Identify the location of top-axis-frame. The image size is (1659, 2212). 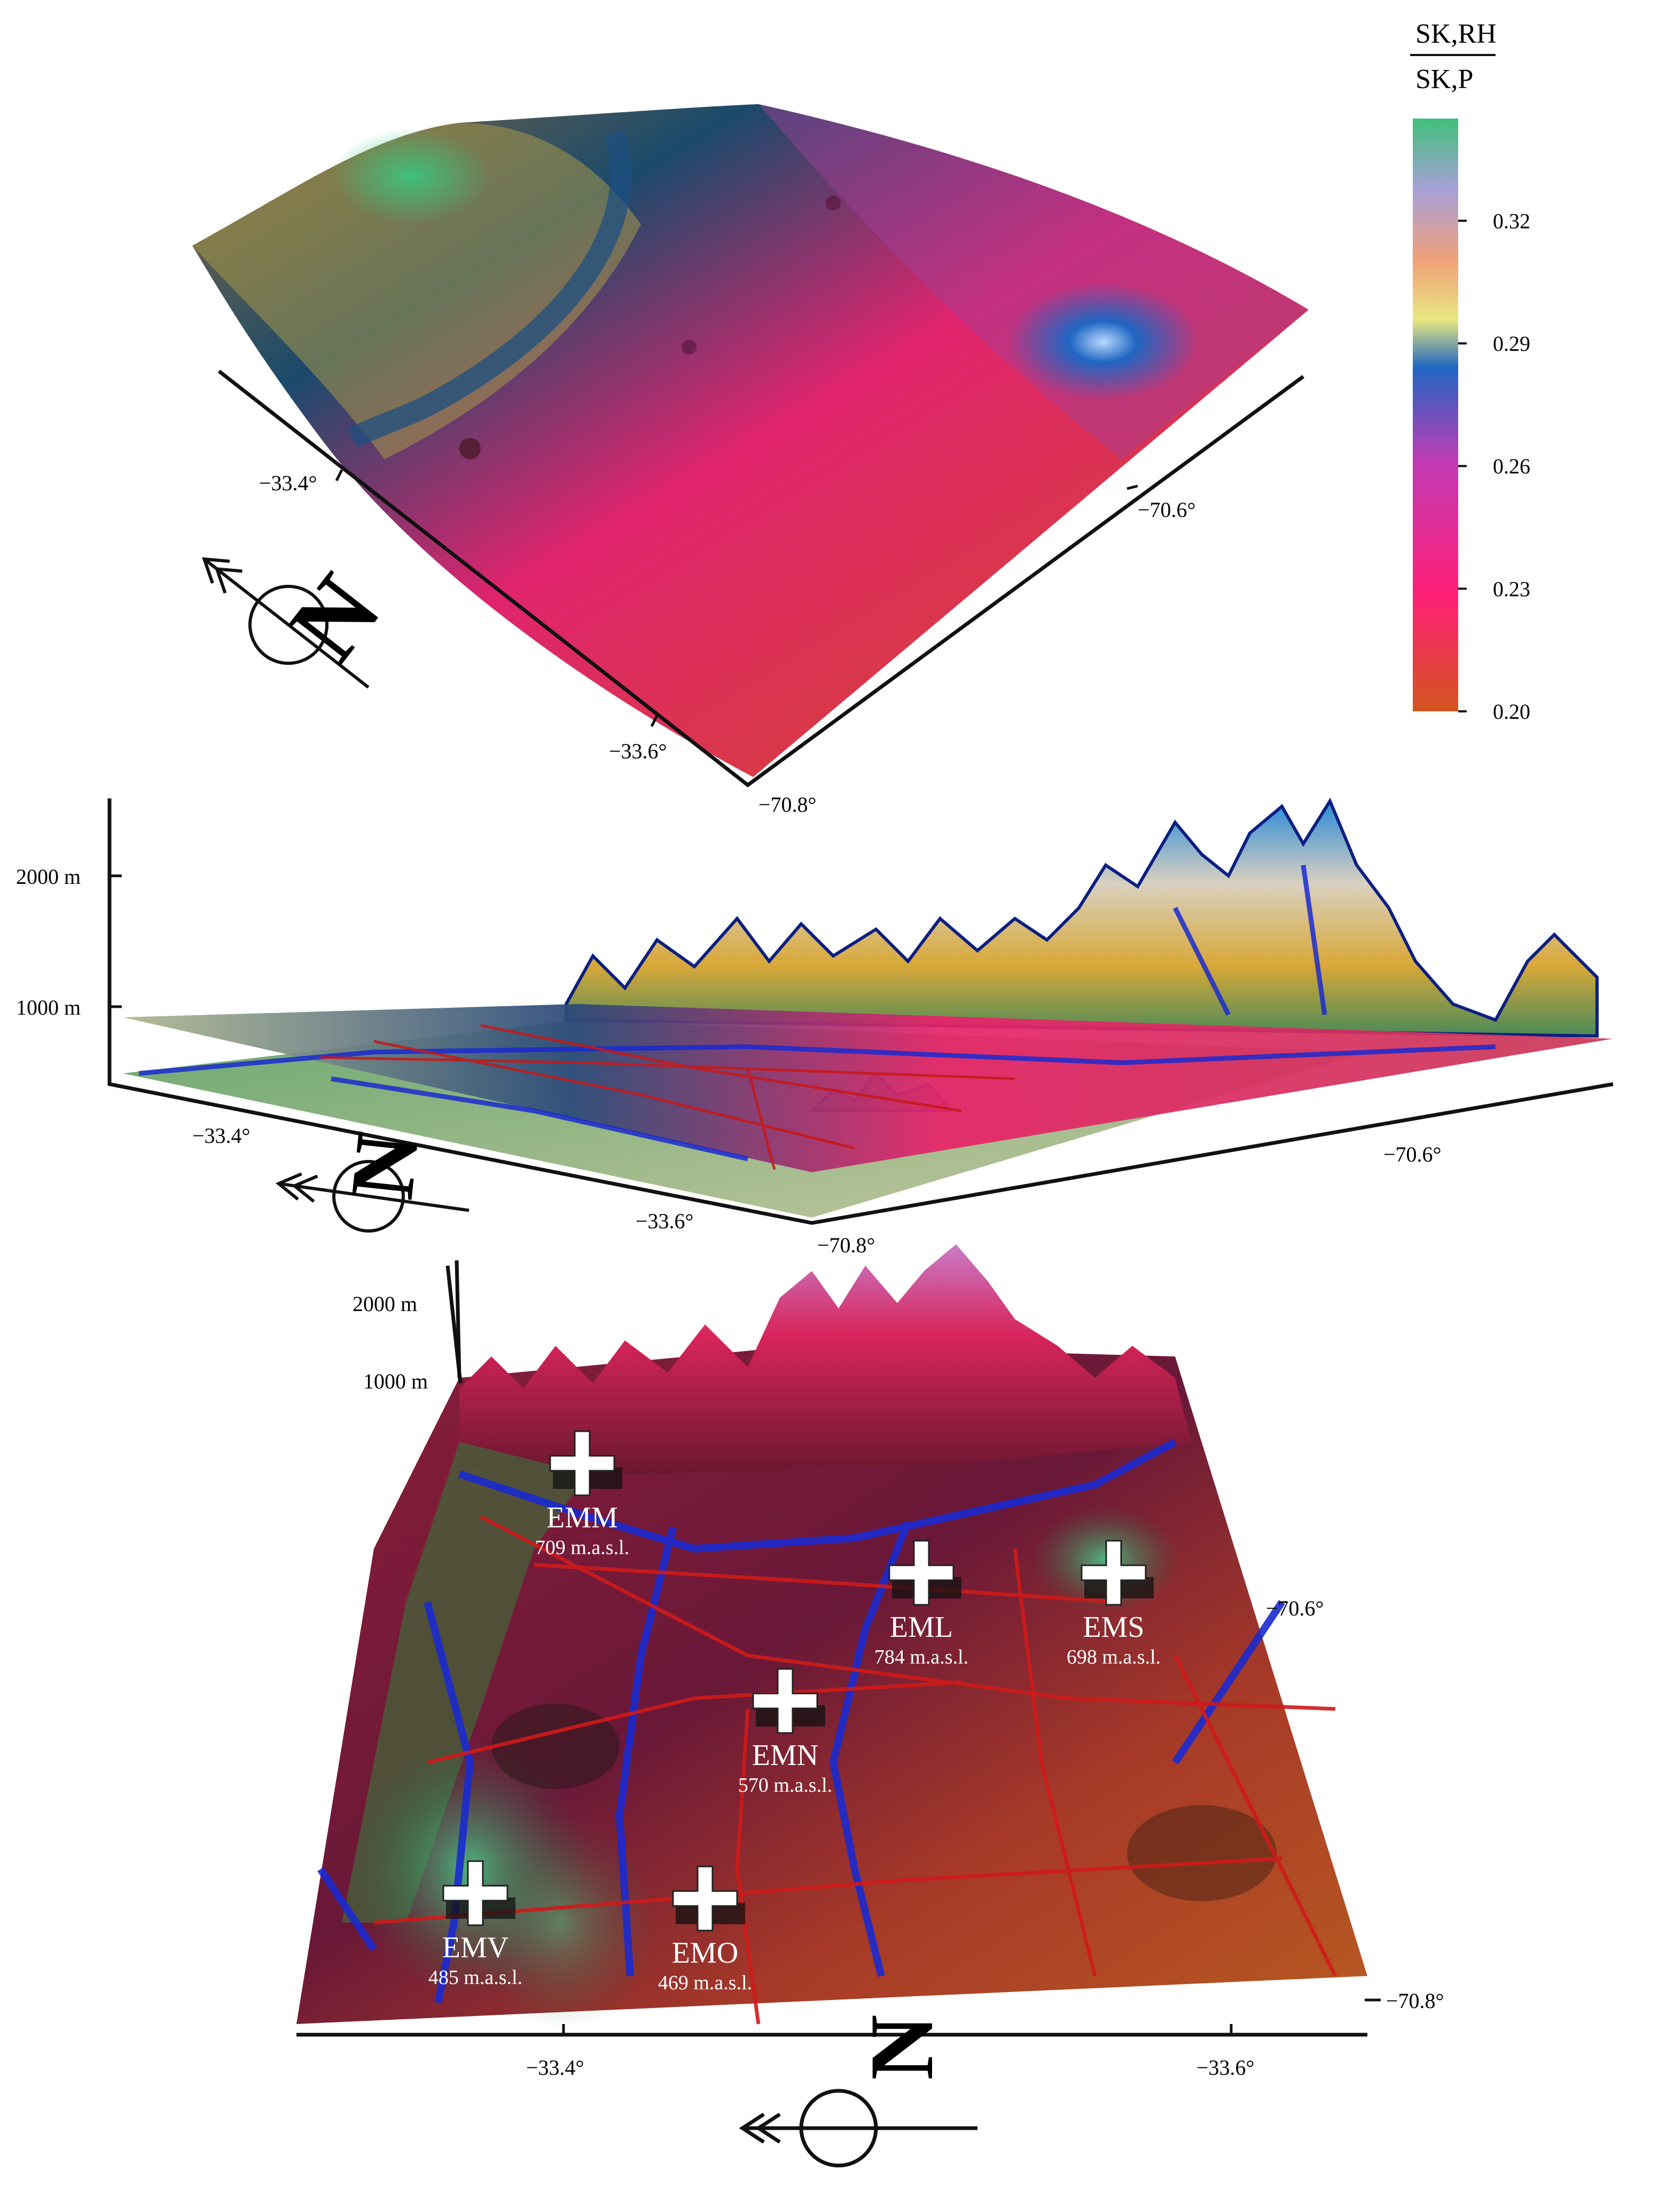
(761, 579).